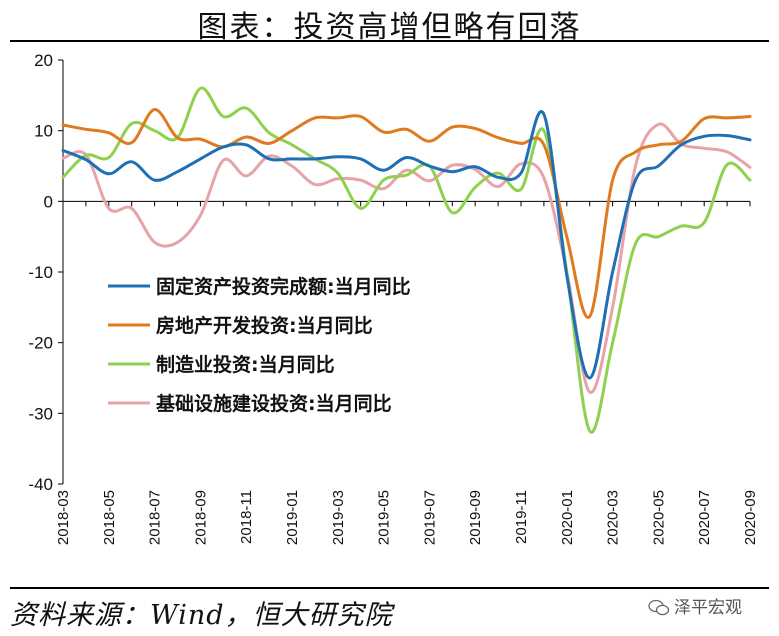 The image size is (779, 636). I want to click on x-tick-label: 2020-07, so click(704, 517).